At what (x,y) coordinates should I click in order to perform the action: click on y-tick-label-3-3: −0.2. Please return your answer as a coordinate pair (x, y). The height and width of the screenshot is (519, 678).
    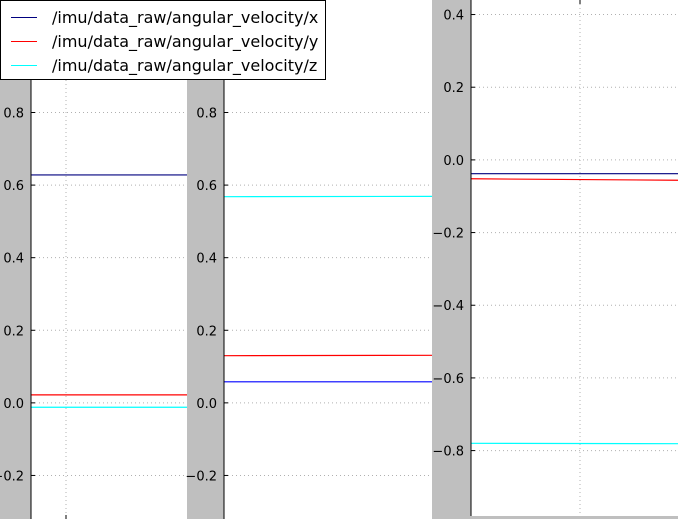
    Looking at the image, I should click on (448, 234).